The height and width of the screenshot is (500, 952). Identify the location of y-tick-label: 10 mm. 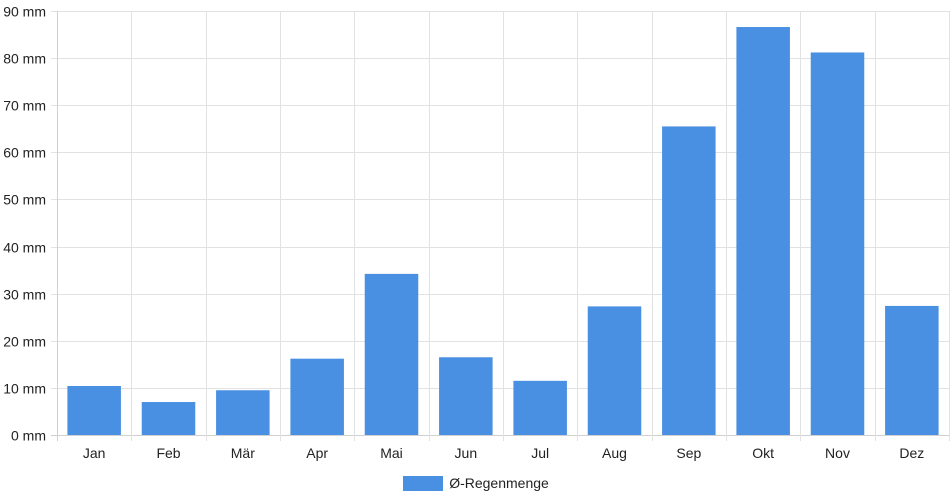
(24, 389).